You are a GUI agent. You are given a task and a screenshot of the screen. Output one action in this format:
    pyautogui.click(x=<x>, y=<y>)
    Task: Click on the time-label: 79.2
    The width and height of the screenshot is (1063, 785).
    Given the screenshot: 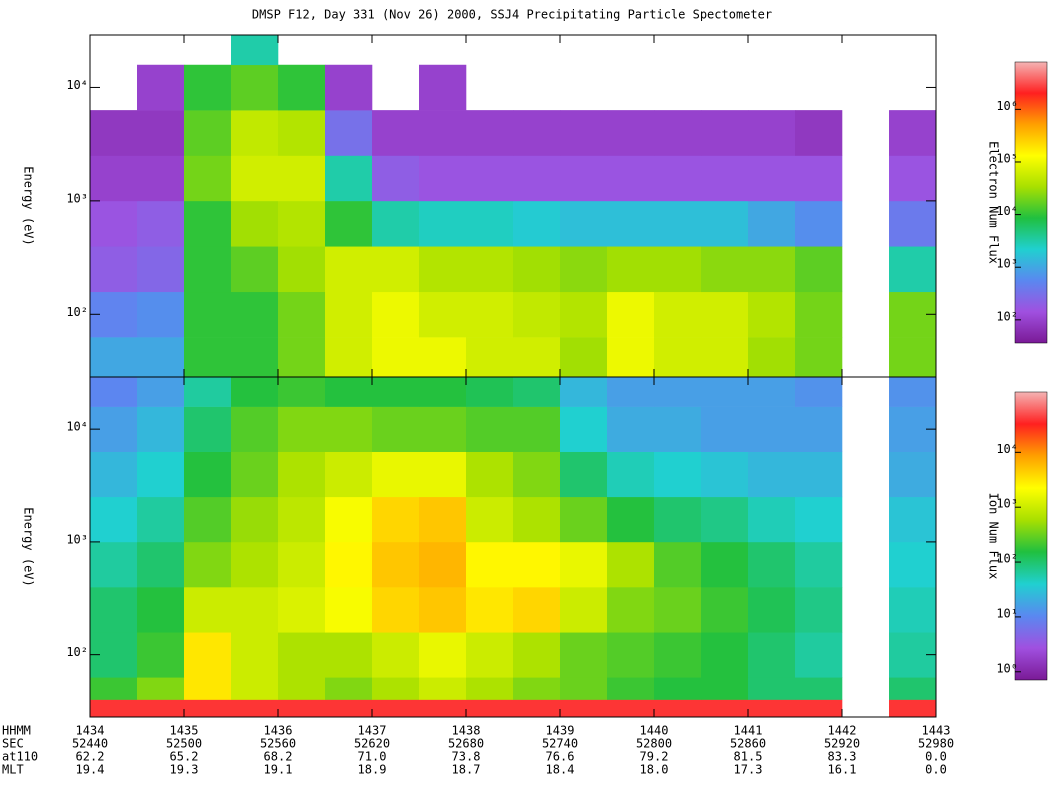 What is the action you would take?
    pyautogui.click(x=654, y=757)
    